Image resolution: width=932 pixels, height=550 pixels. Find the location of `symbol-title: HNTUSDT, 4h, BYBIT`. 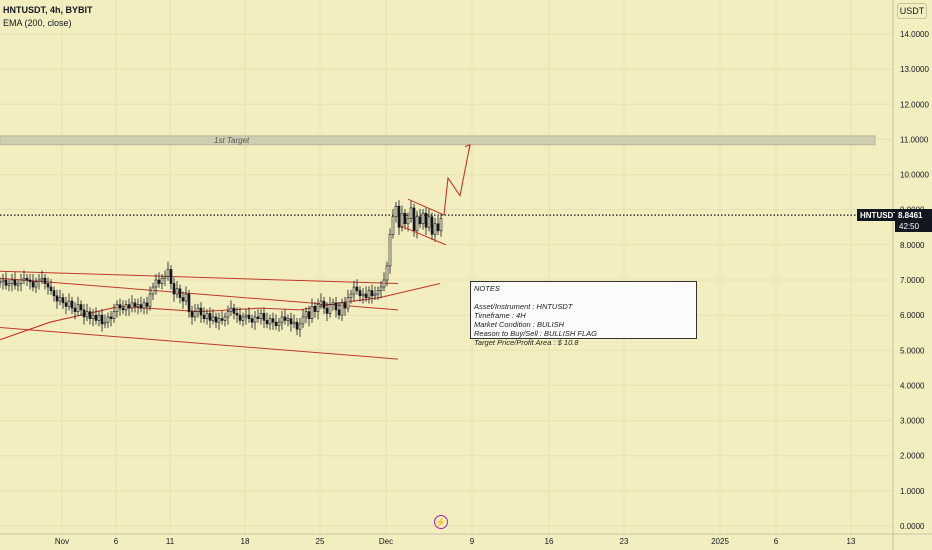

symbol-title: HNTUSDT, 4h, BYBIT is located at coordinates (48, 10).